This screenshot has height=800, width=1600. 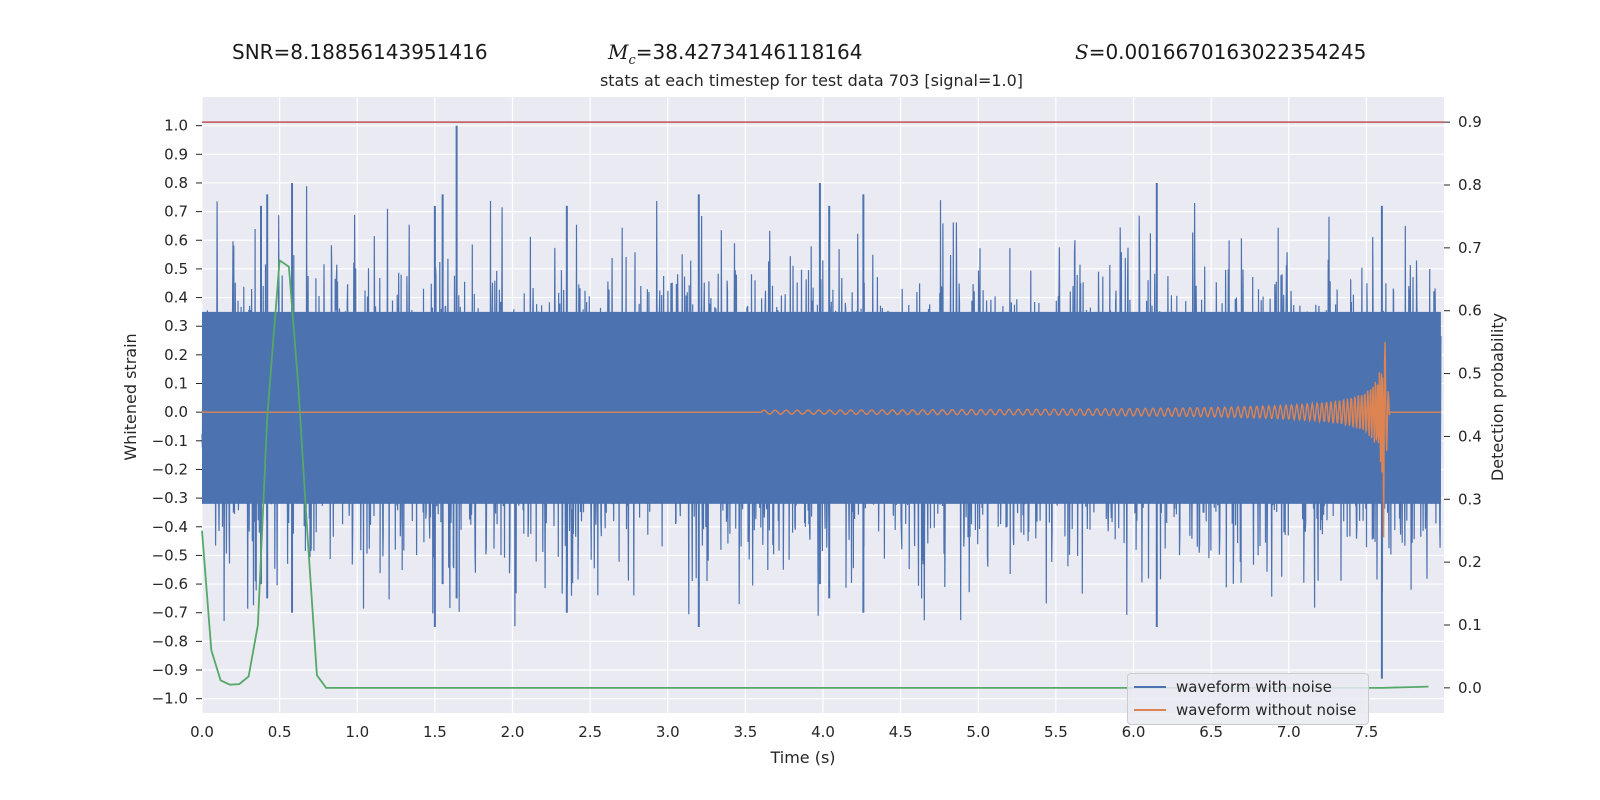 I want to click on y-tick-label: −0.6, so click(x=170, y=584).